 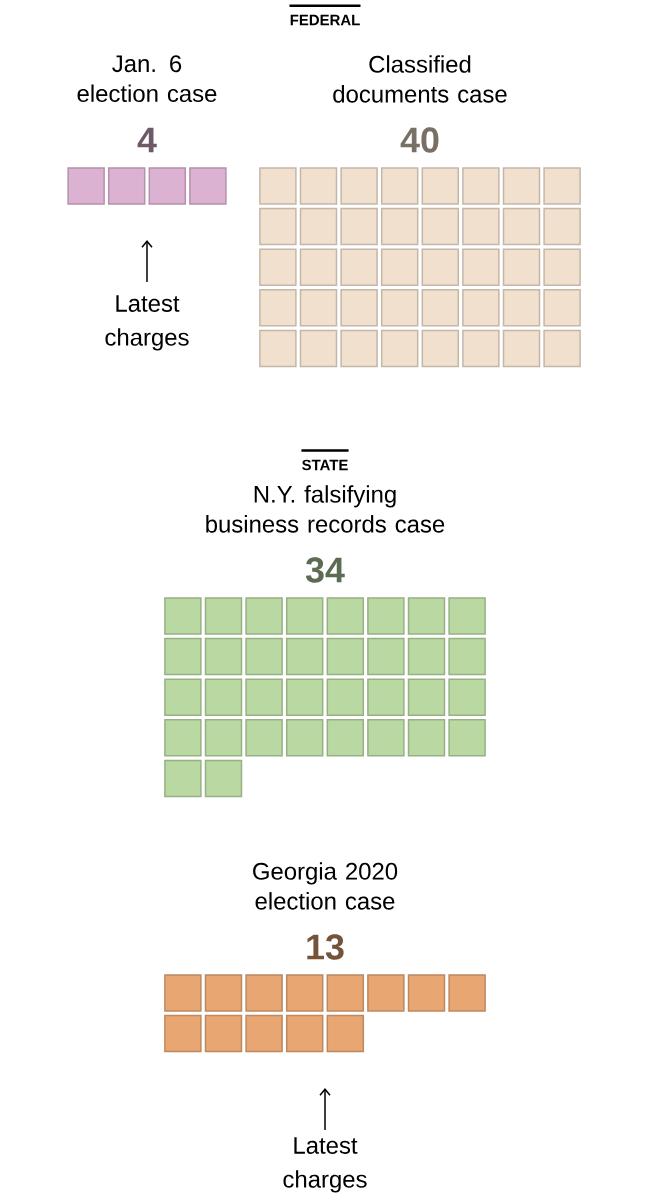 I want to click on category-label: N.Y. falsifying business records case, so click(x=325, y=509).